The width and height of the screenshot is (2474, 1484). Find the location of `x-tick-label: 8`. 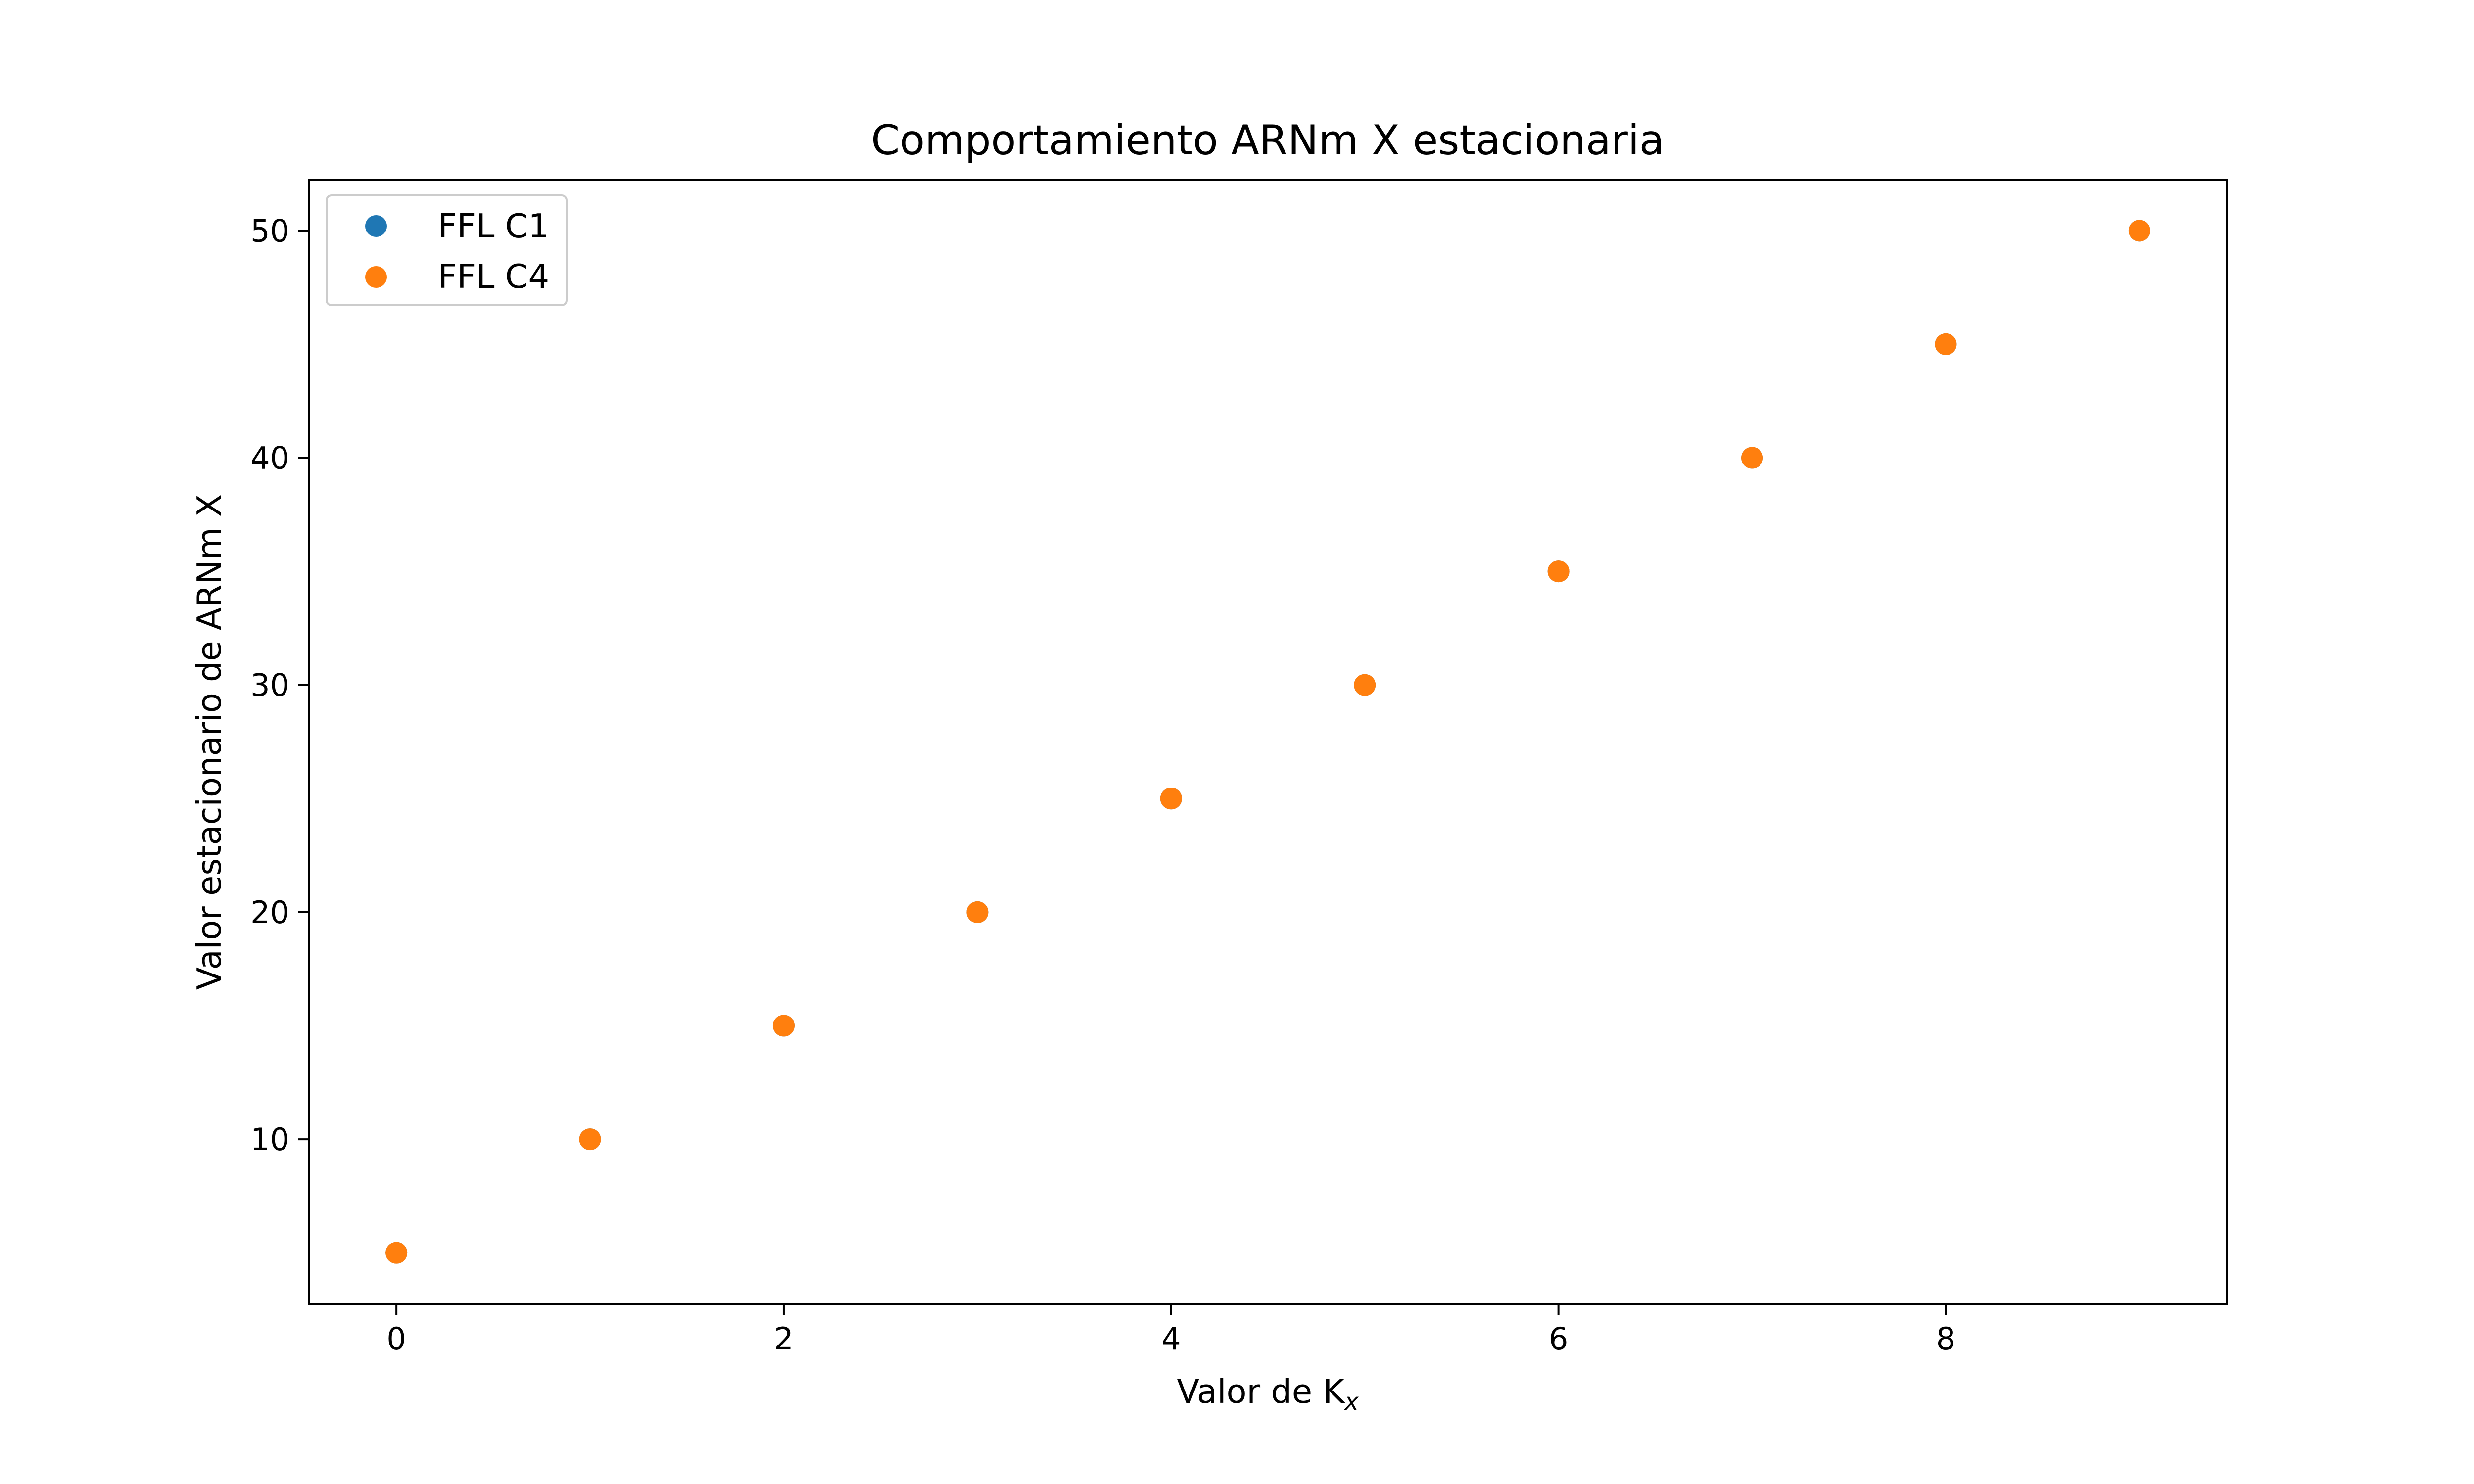

x-tick-label: 8 is located at coordinates (1946, 1339).